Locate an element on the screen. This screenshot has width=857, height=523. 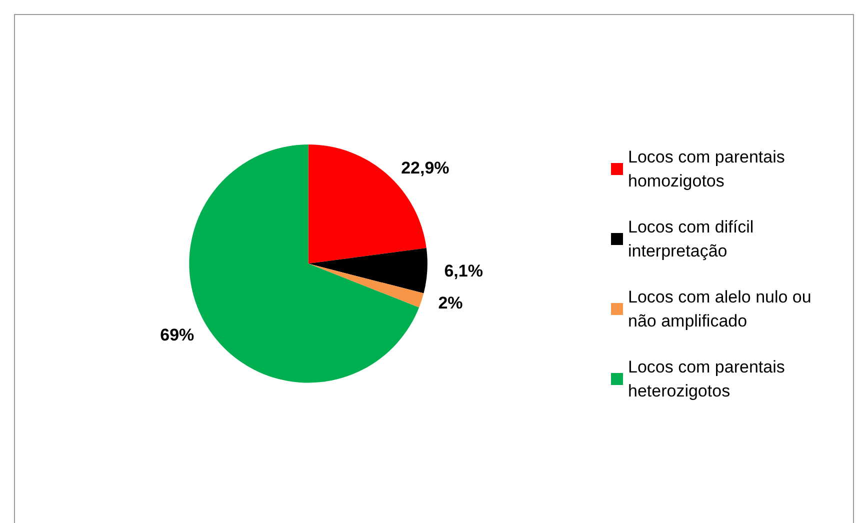
data-label: 22,9% is located at coordinates (425, 168).